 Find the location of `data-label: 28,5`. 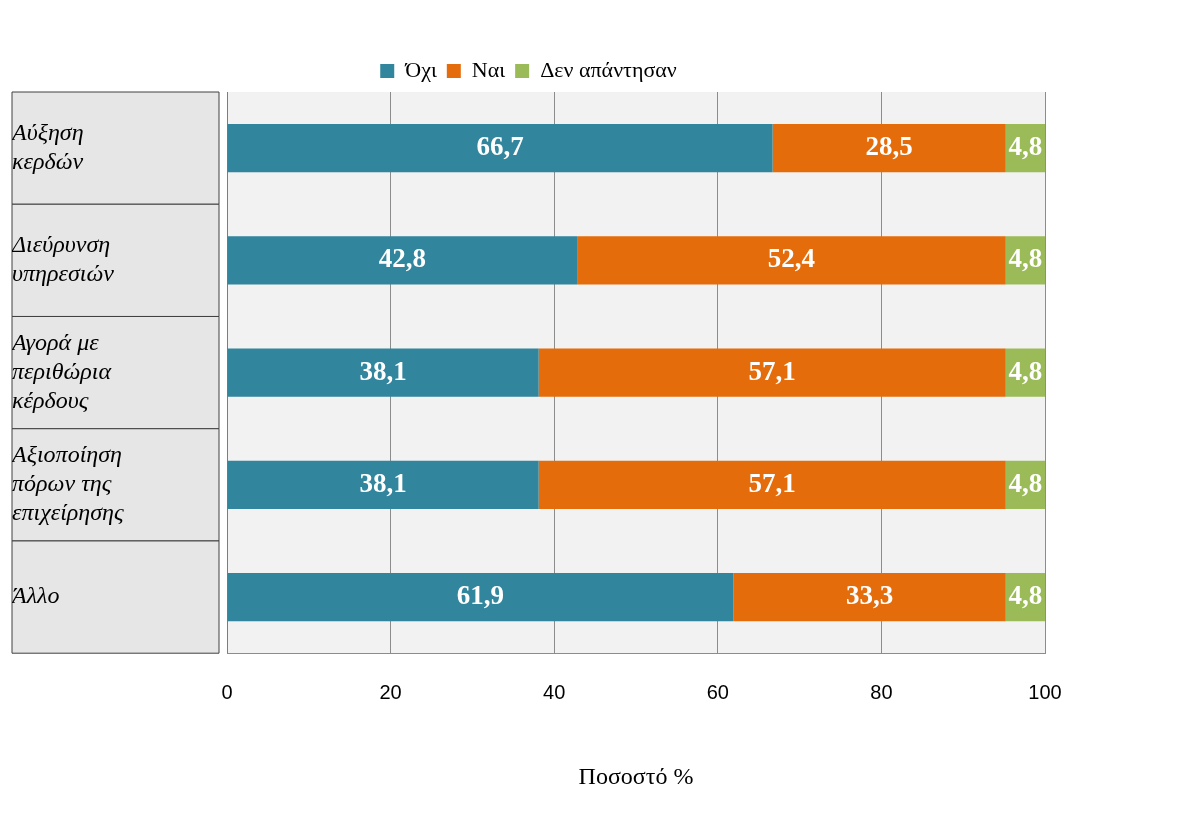

data-label: 28,5 is located at coordinates (889, 146).